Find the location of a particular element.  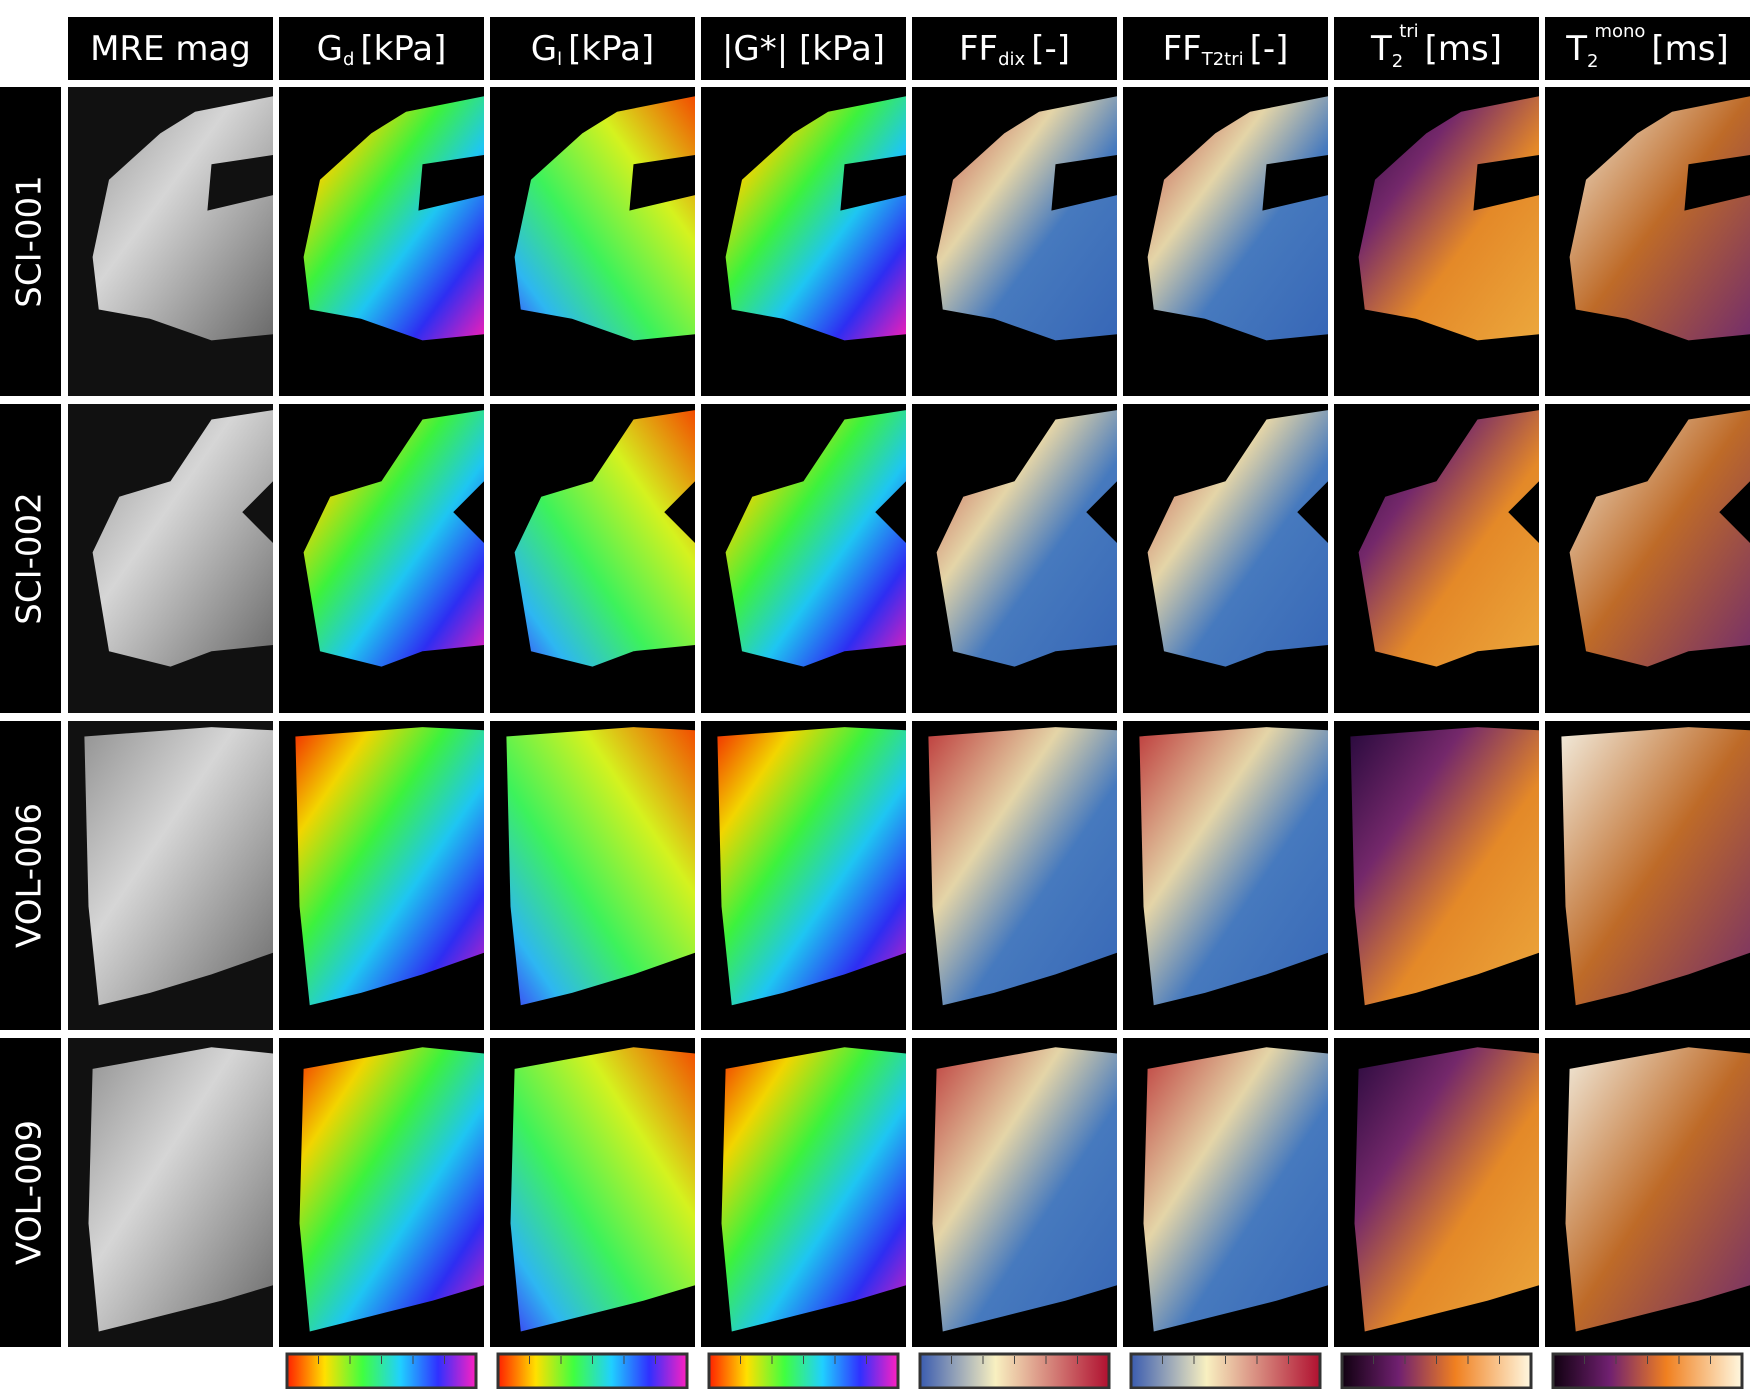

row-label: SCI-001 is located at coordinates (30, 241).